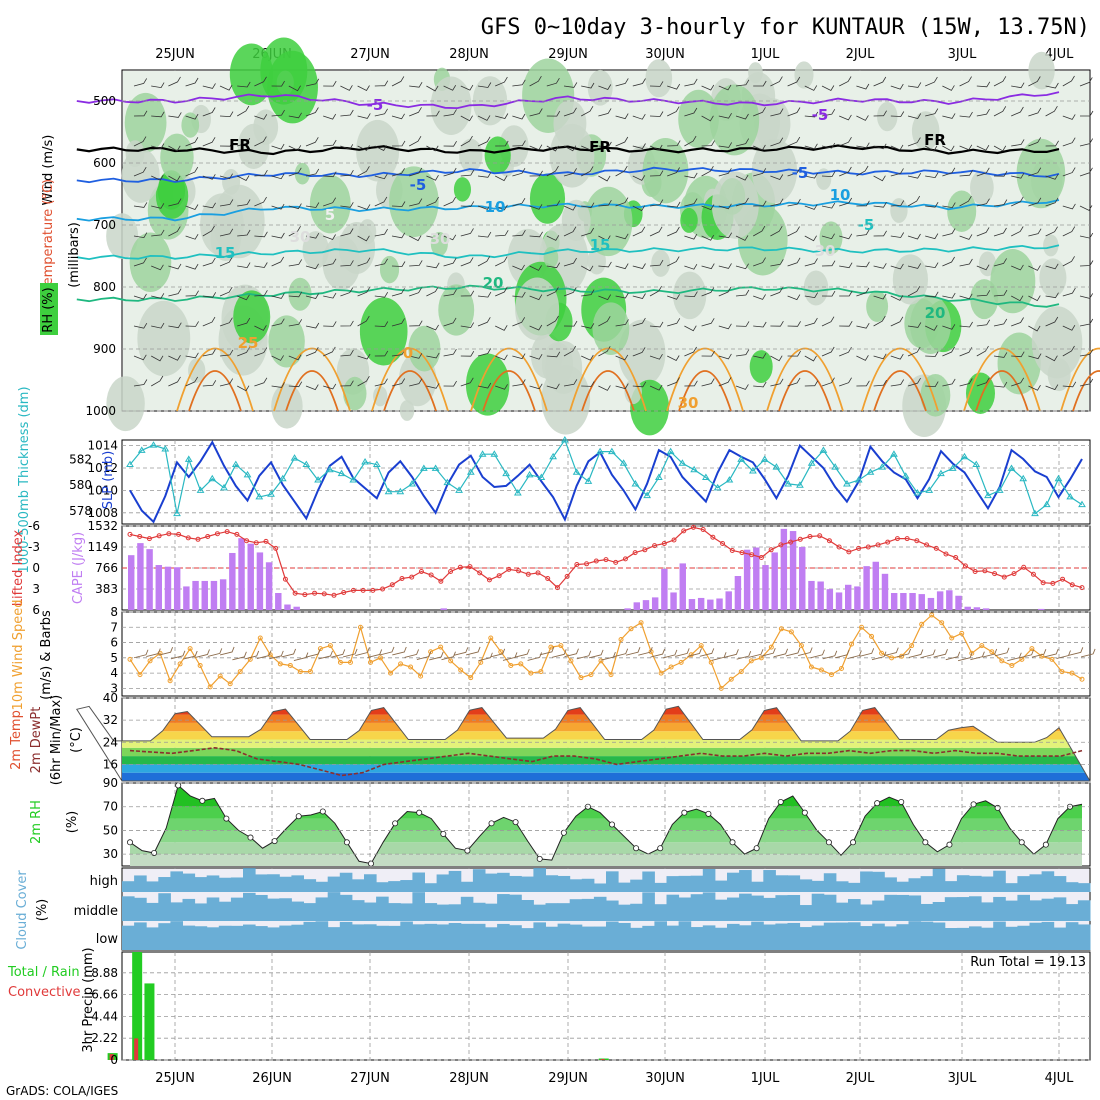 The height and width of the screenshot is (1100, 1100). Describe the element at coordinates (963, 54) in the screenshot. I see `date-label-top: 3JUL` at that location.